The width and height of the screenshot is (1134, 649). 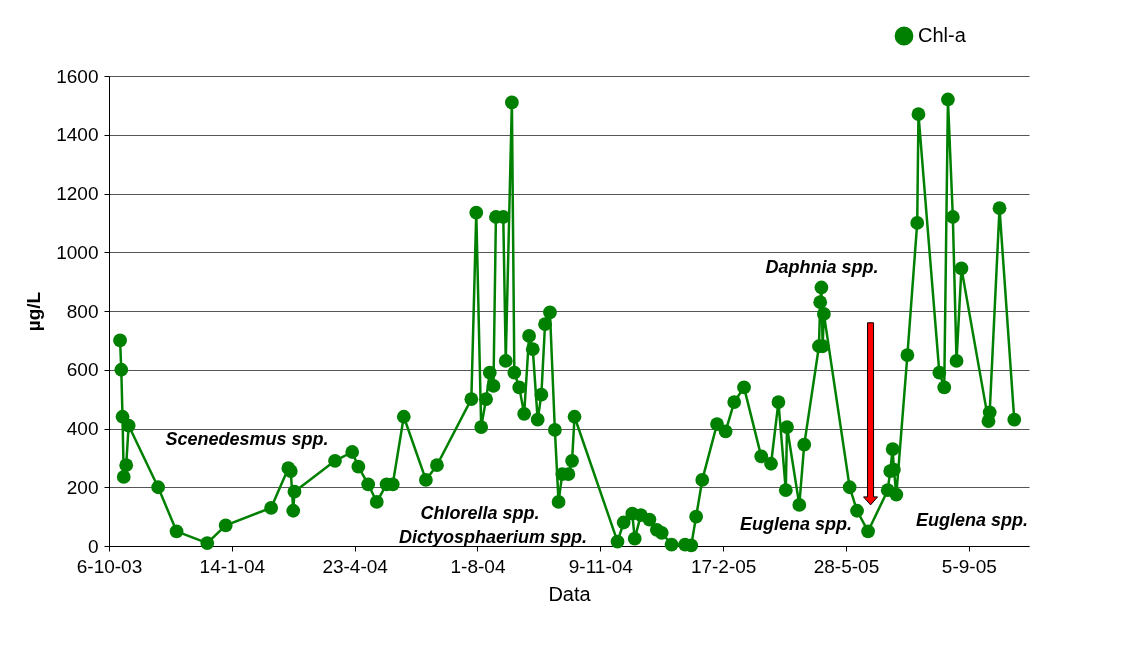 I want to click on y-axis-title: µg/L, so click(x=34, y=311).